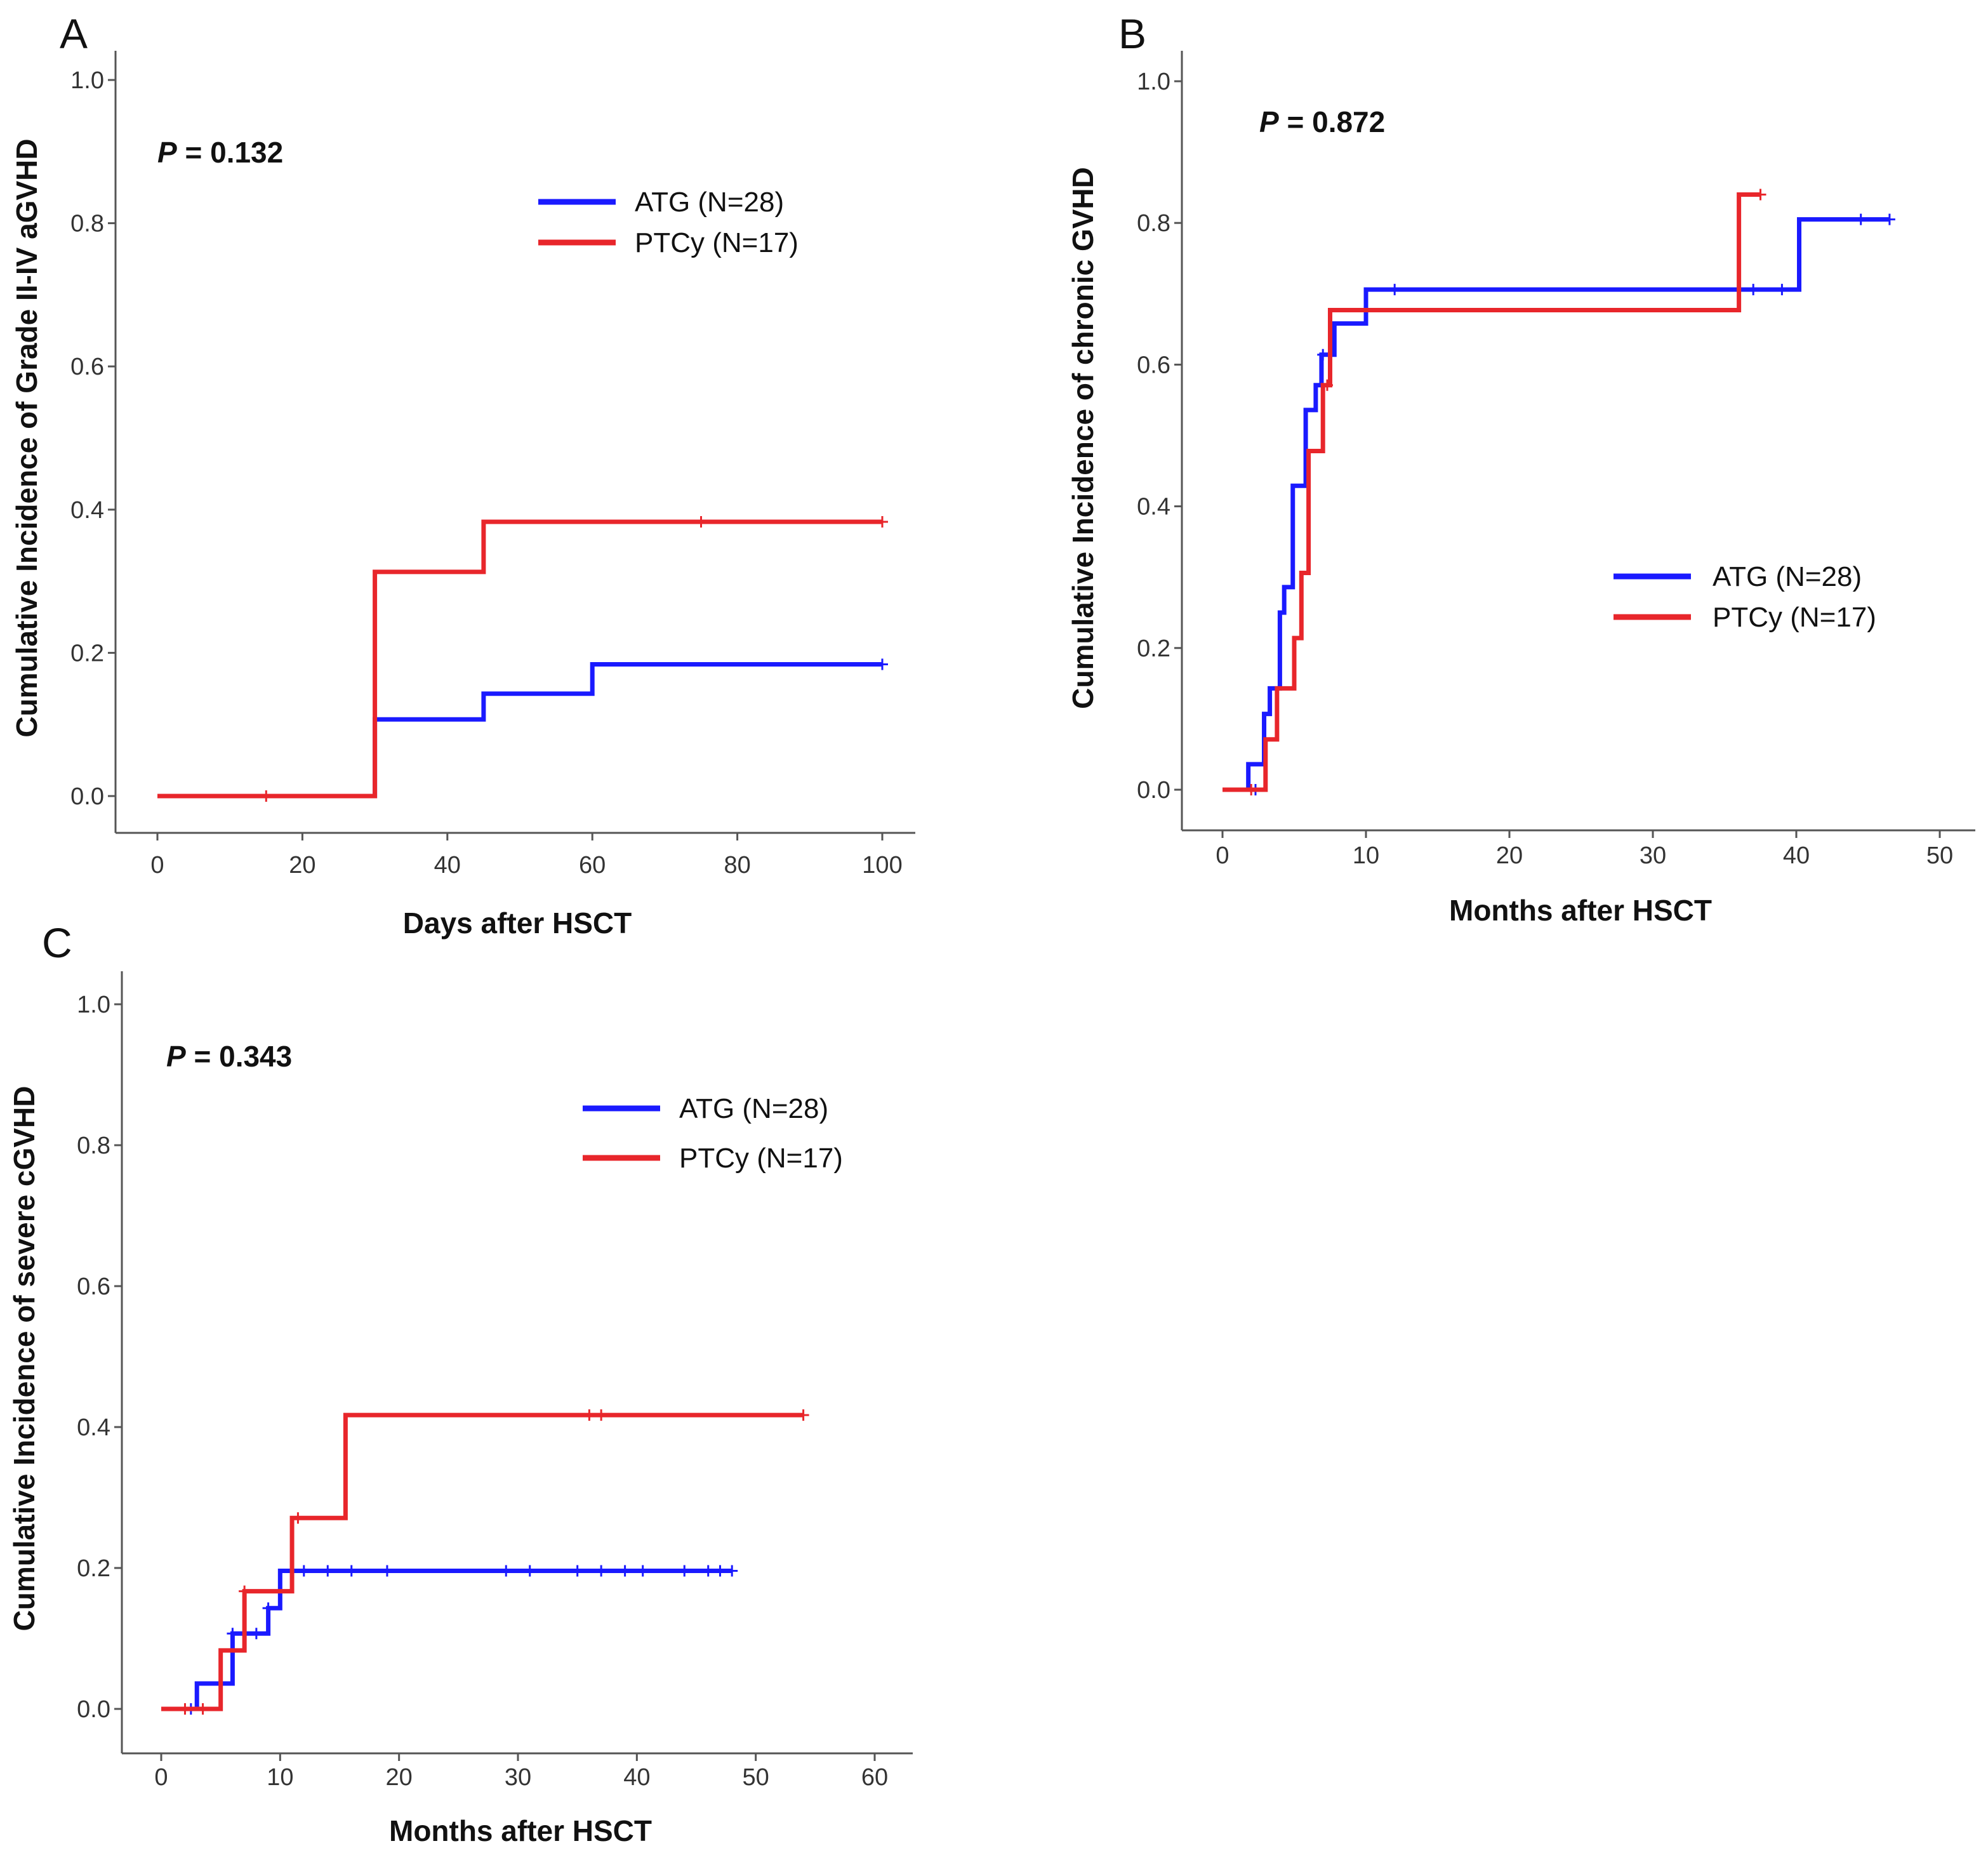  I want to click on p-value-number: = 0.132, so click(230, 152).